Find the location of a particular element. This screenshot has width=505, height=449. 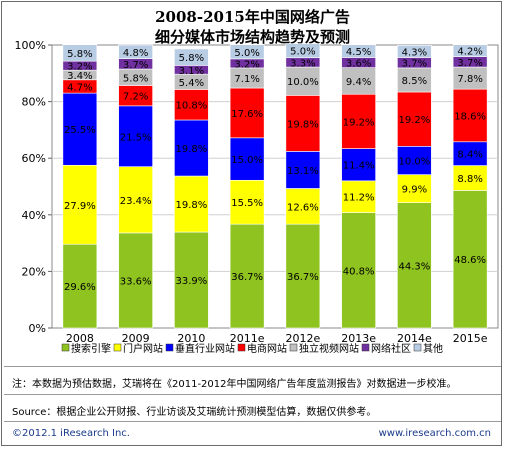

data-label: 4.8% is located at coordinates (135, 53).